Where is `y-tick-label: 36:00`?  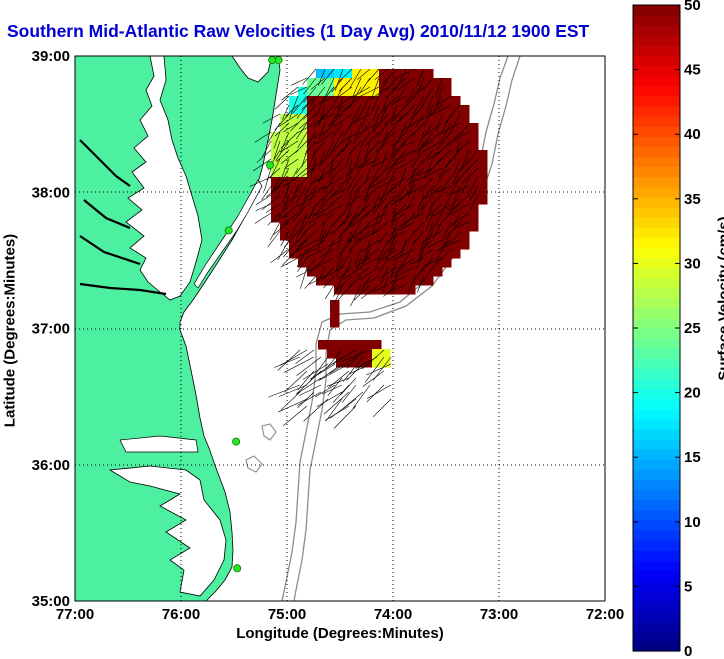 y-tick-label: 36:00 is located at coordinates (51, 465).